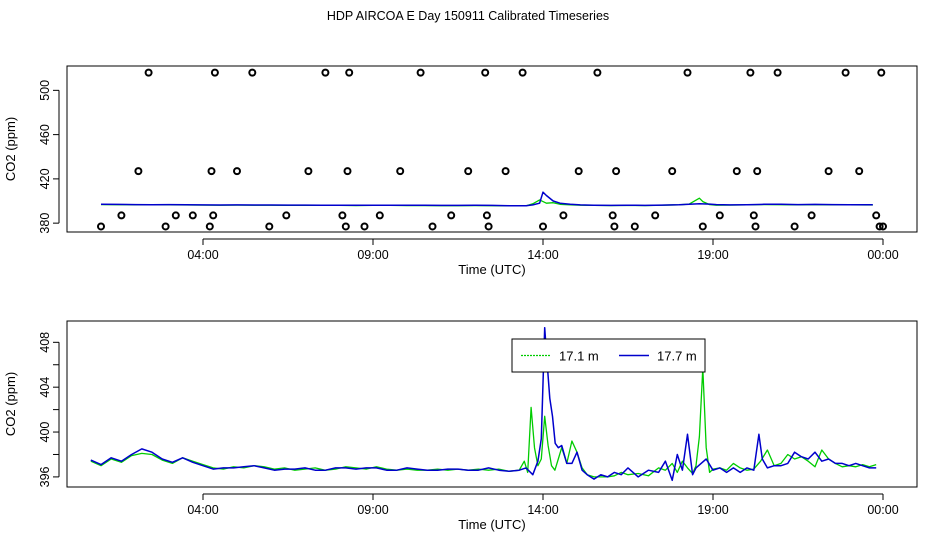  Describe the element at coordinates (677, 356) in the screenshot. I see `legend-label: 17.7 m` at that location.